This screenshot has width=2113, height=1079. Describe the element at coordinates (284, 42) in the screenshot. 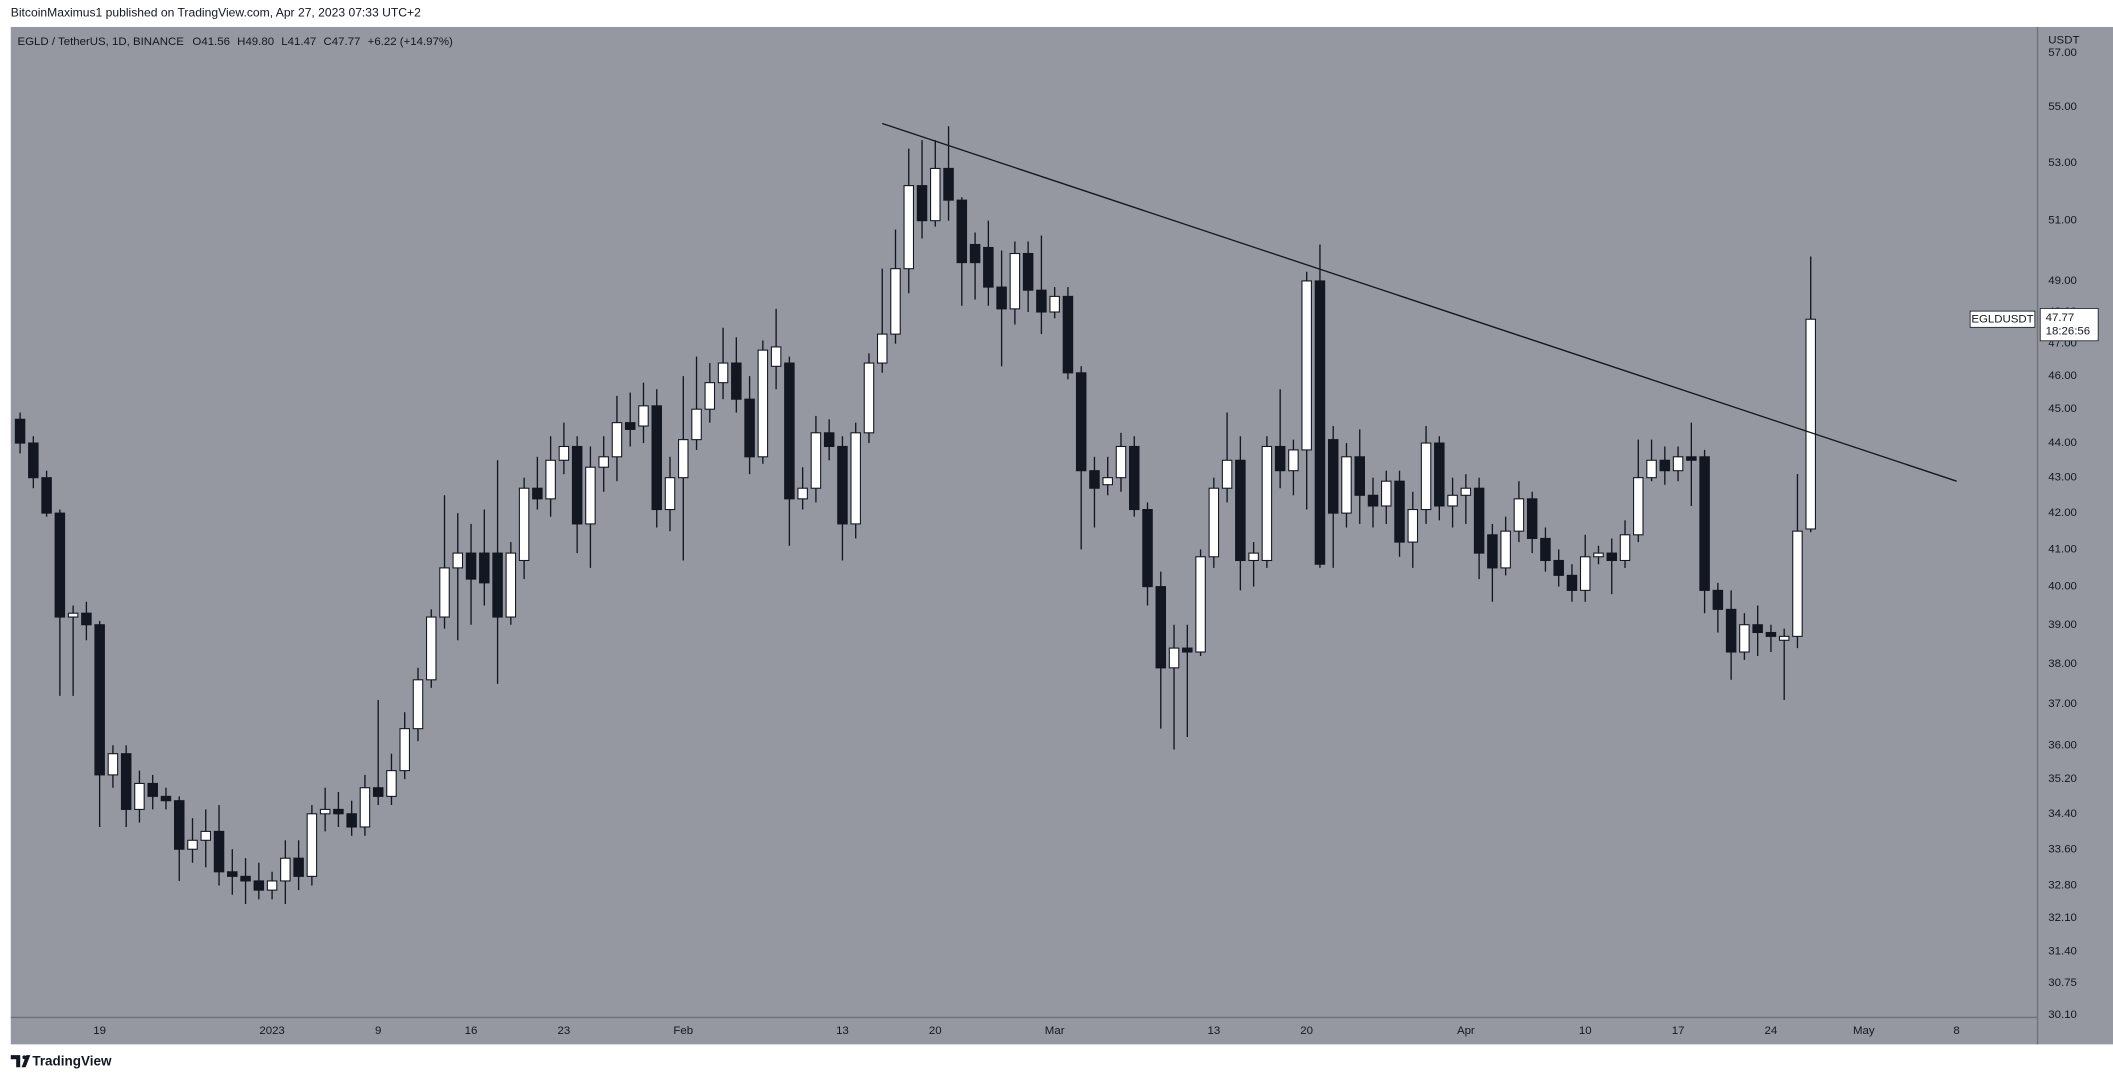

I see `readout-label: L` at that location.